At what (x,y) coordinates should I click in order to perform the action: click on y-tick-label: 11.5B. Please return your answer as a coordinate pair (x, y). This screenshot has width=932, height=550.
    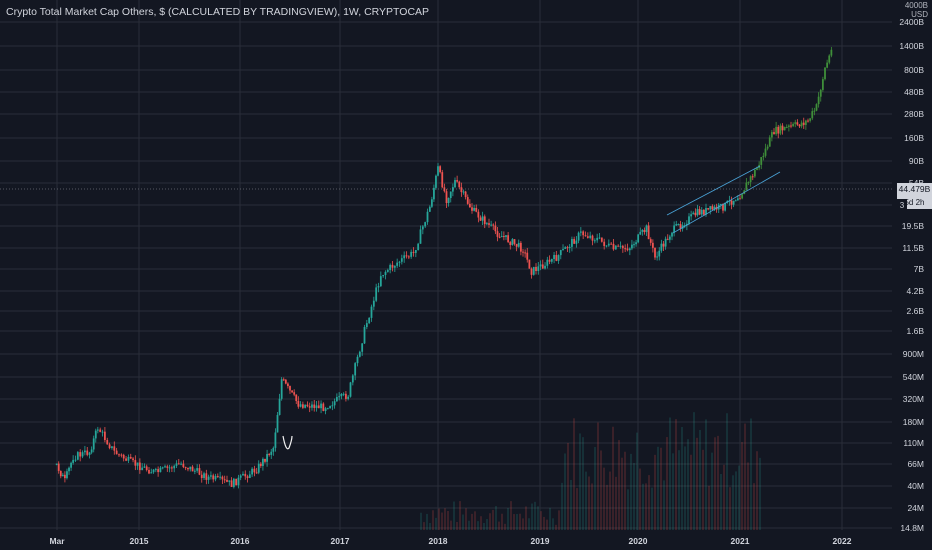
    Looking at the image, I should click on (913, 248).